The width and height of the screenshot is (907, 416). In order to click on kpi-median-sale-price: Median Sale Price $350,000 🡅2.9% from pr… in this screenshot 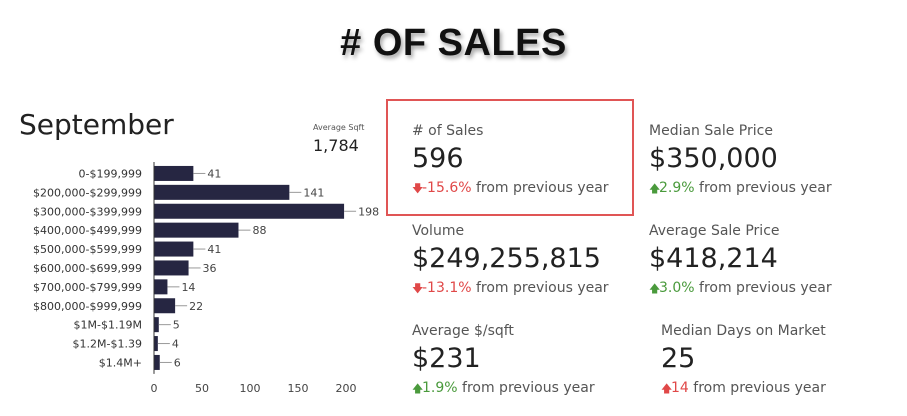, I will do `click(740, 160)`.